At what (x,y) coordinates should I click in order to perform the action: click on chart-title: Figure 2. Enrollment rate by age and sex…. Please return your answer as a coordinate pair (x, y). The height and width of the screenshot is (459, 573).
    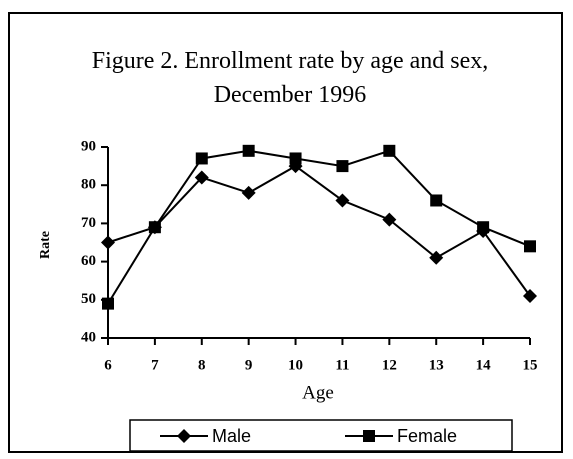
    Looking at the image, I should click on (290, 78).